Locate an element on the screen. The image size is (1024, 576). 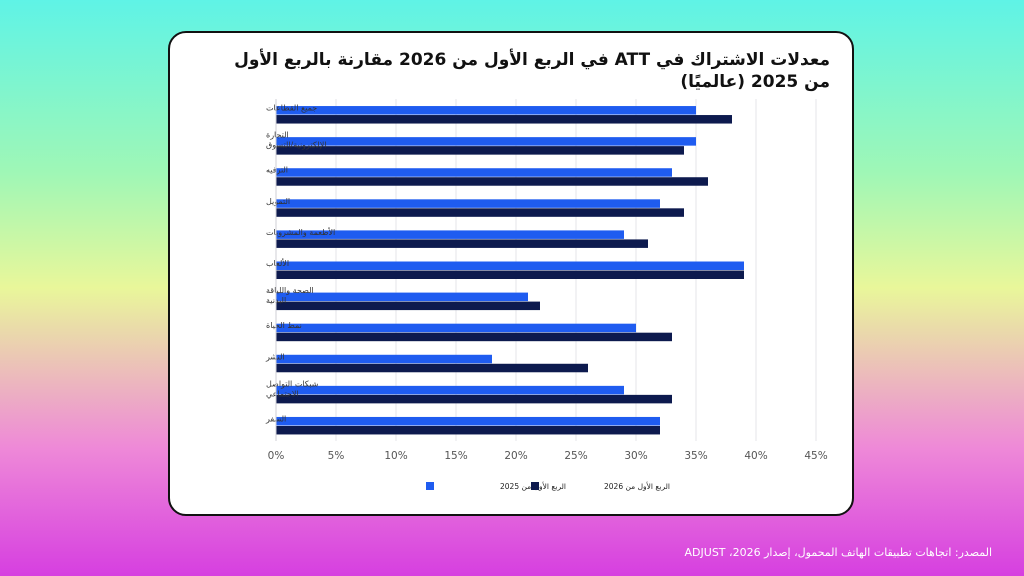
category-label: التجارة الإلكترونية/التسوق is located at coordinates (296, 141).